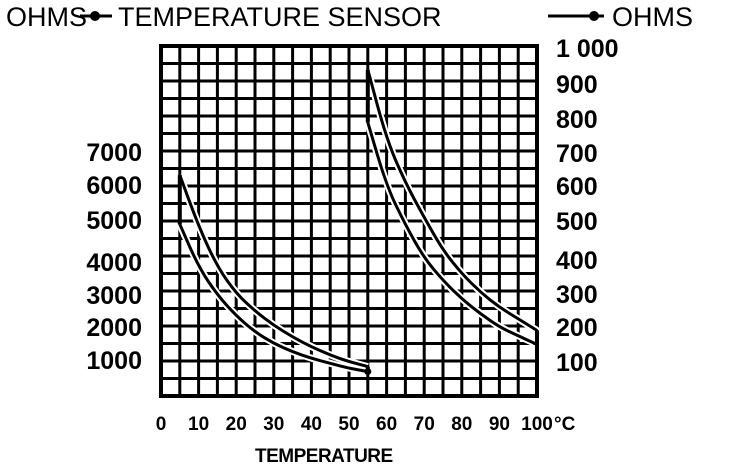 The width and height of the screenshot is (736, 464). I want to click on x-axis-tick-label: 60, so click(386, 424).